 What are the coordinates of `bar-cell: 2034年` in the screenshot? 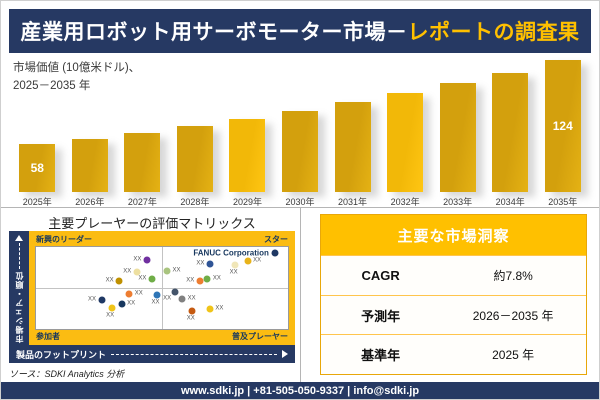 It's located at (510, 130).